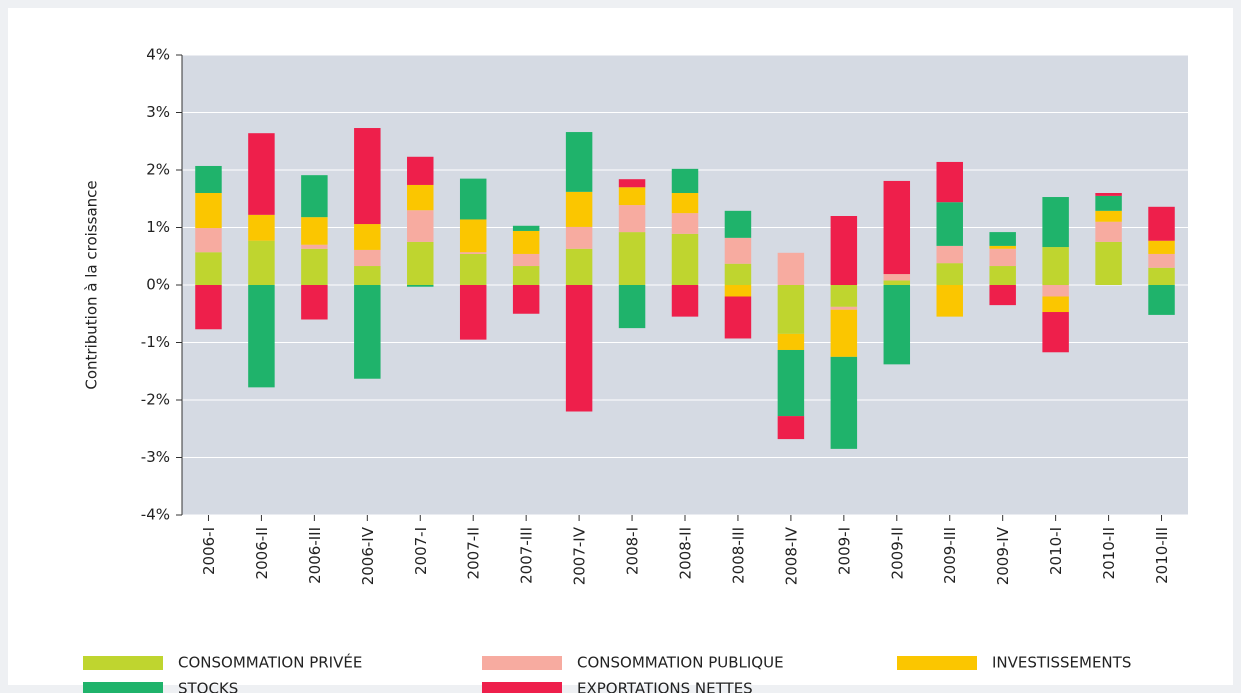 The height and width of the screenshot is (693, 1241). Describe the element at coordinates (368, 555) in the screenshot. I see `x-tick-label: 2006-IV` at that location.